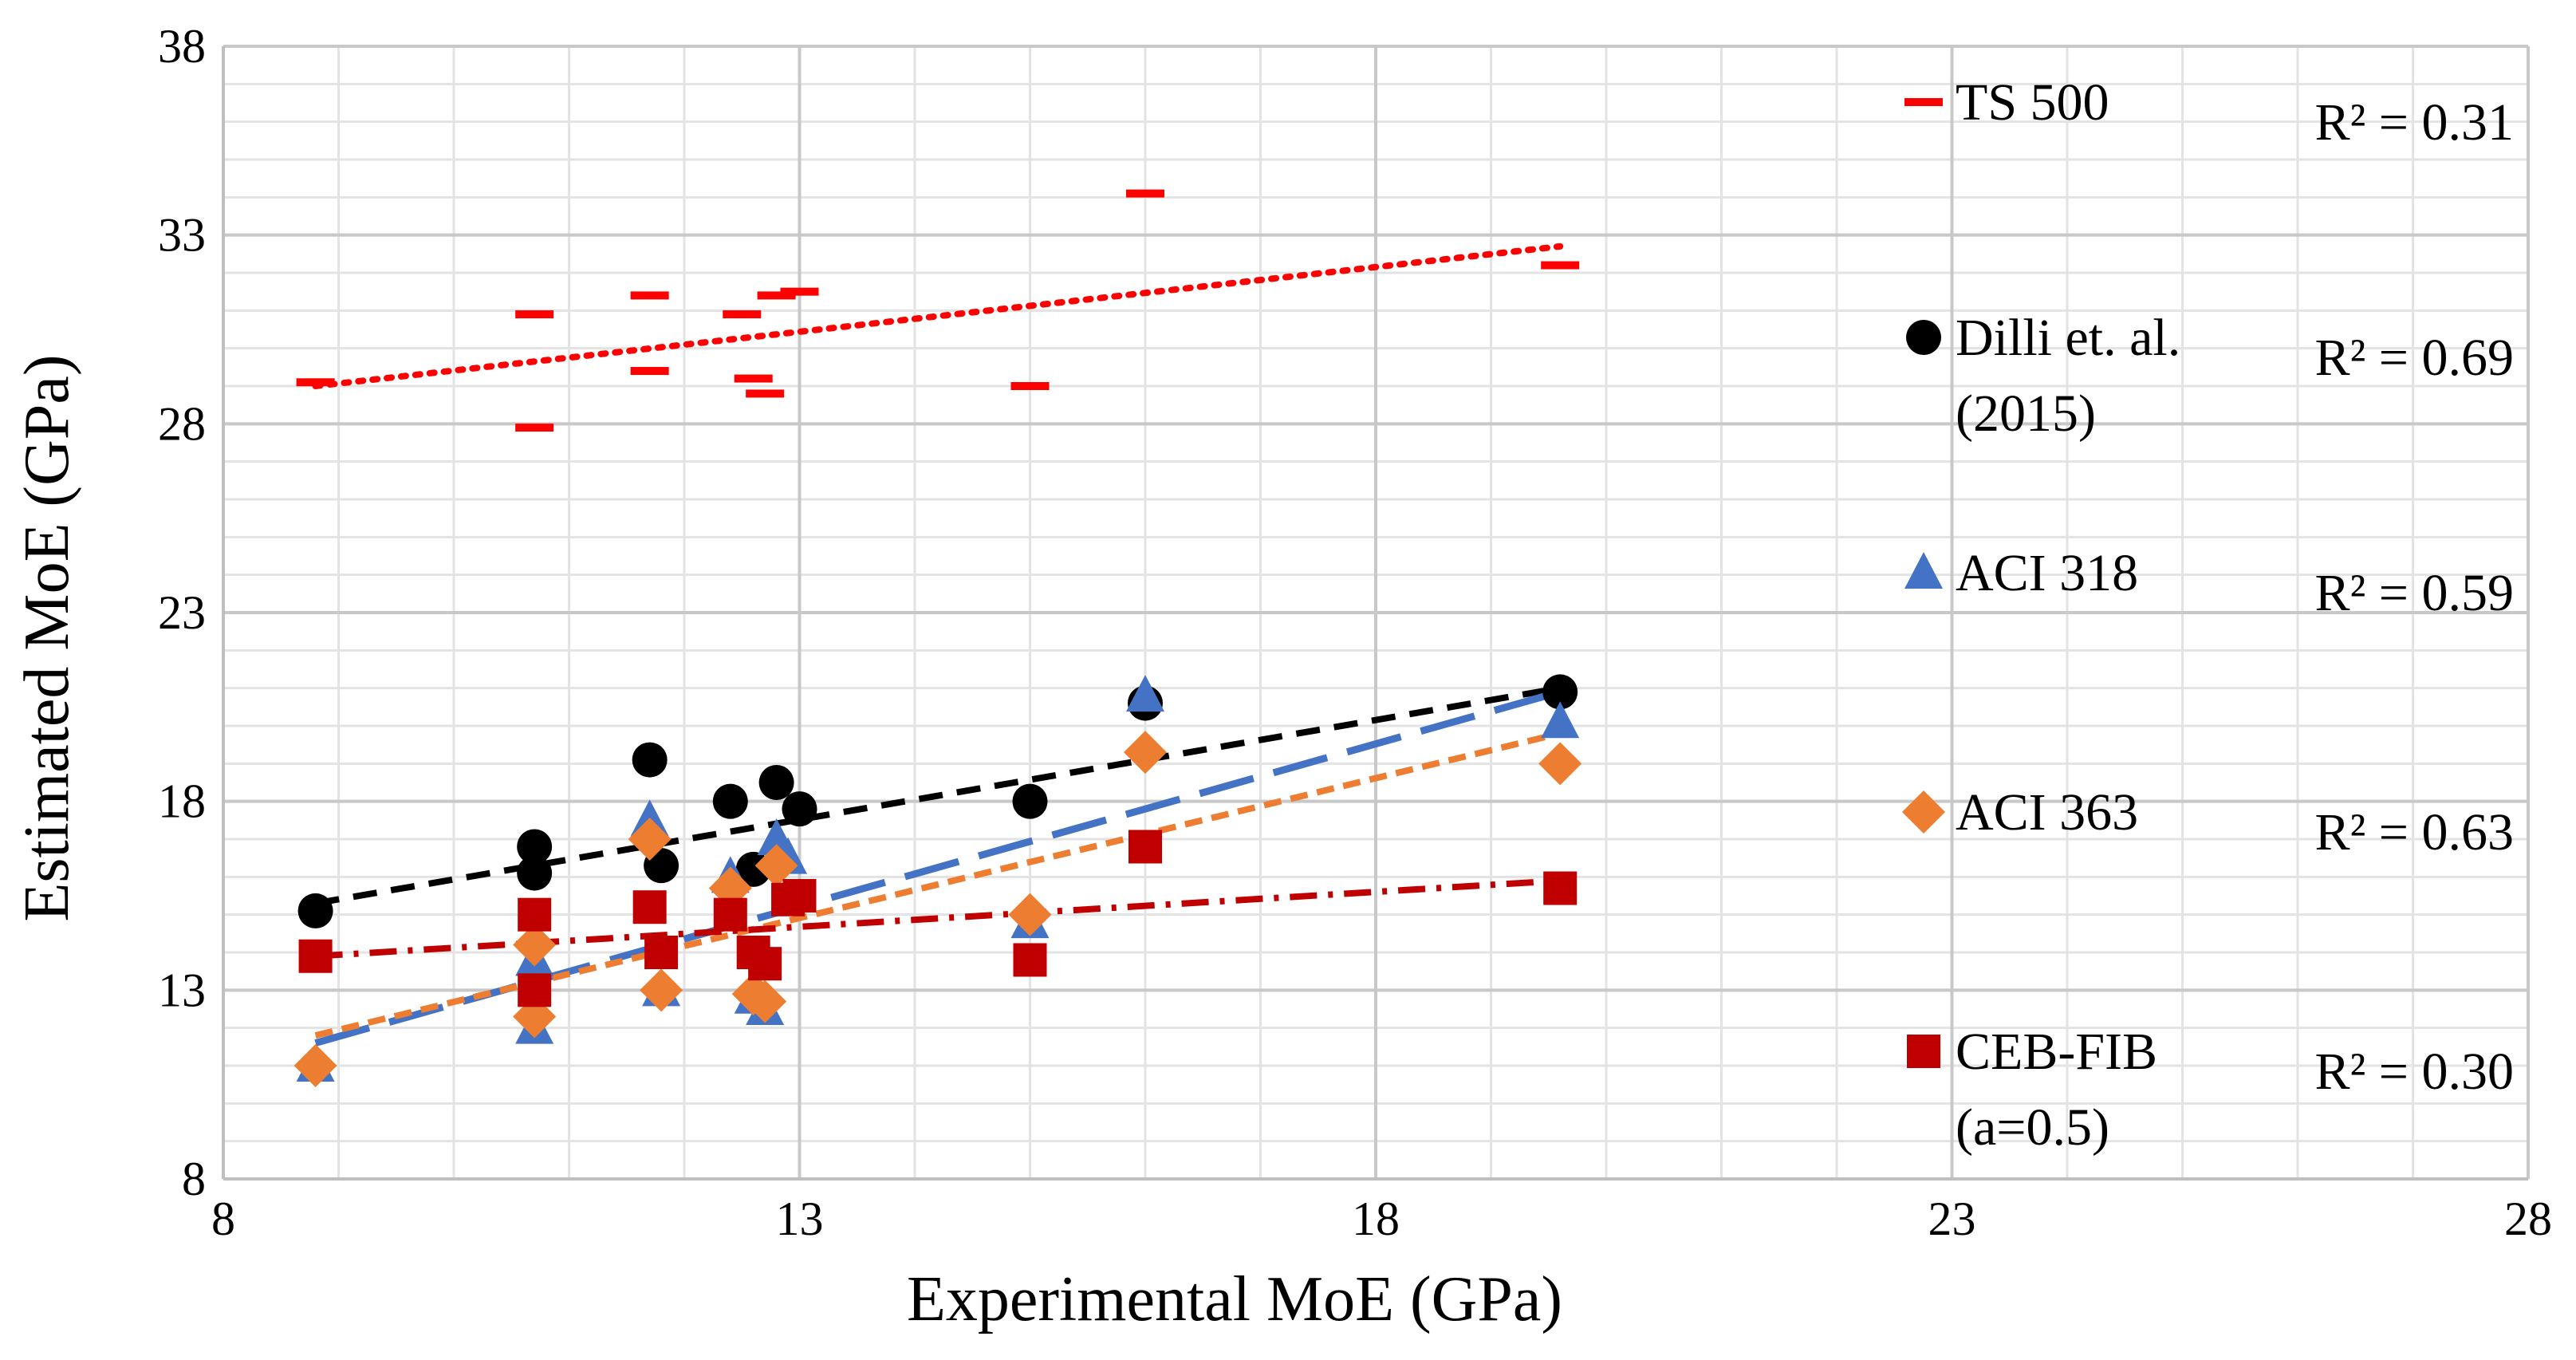 This screenshot has height=1360, width=2576. What do you see at coordinates (2032, 1127) in the screenshot?
I see `legend-label-5: (a=0.5)` at bounding box center [2032, 1127].